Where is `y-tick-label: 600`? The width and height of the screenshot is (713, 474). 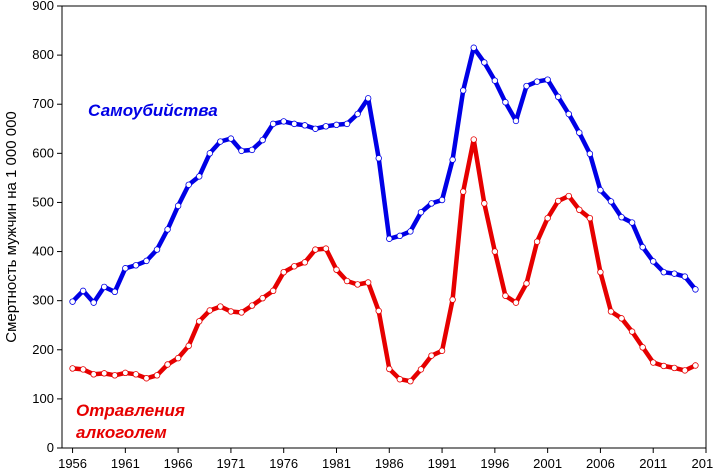
y-tick-label: 600 is located at coordinates (43, 152).